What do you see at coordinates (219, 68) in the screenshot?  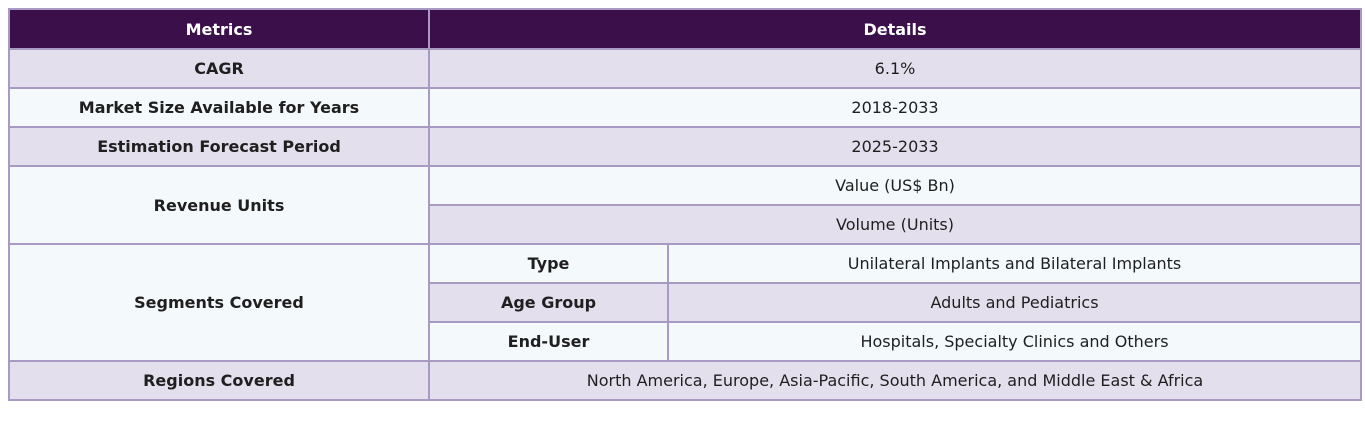 I see `cagr-label: CAGR` at bounding box center [219, 68].